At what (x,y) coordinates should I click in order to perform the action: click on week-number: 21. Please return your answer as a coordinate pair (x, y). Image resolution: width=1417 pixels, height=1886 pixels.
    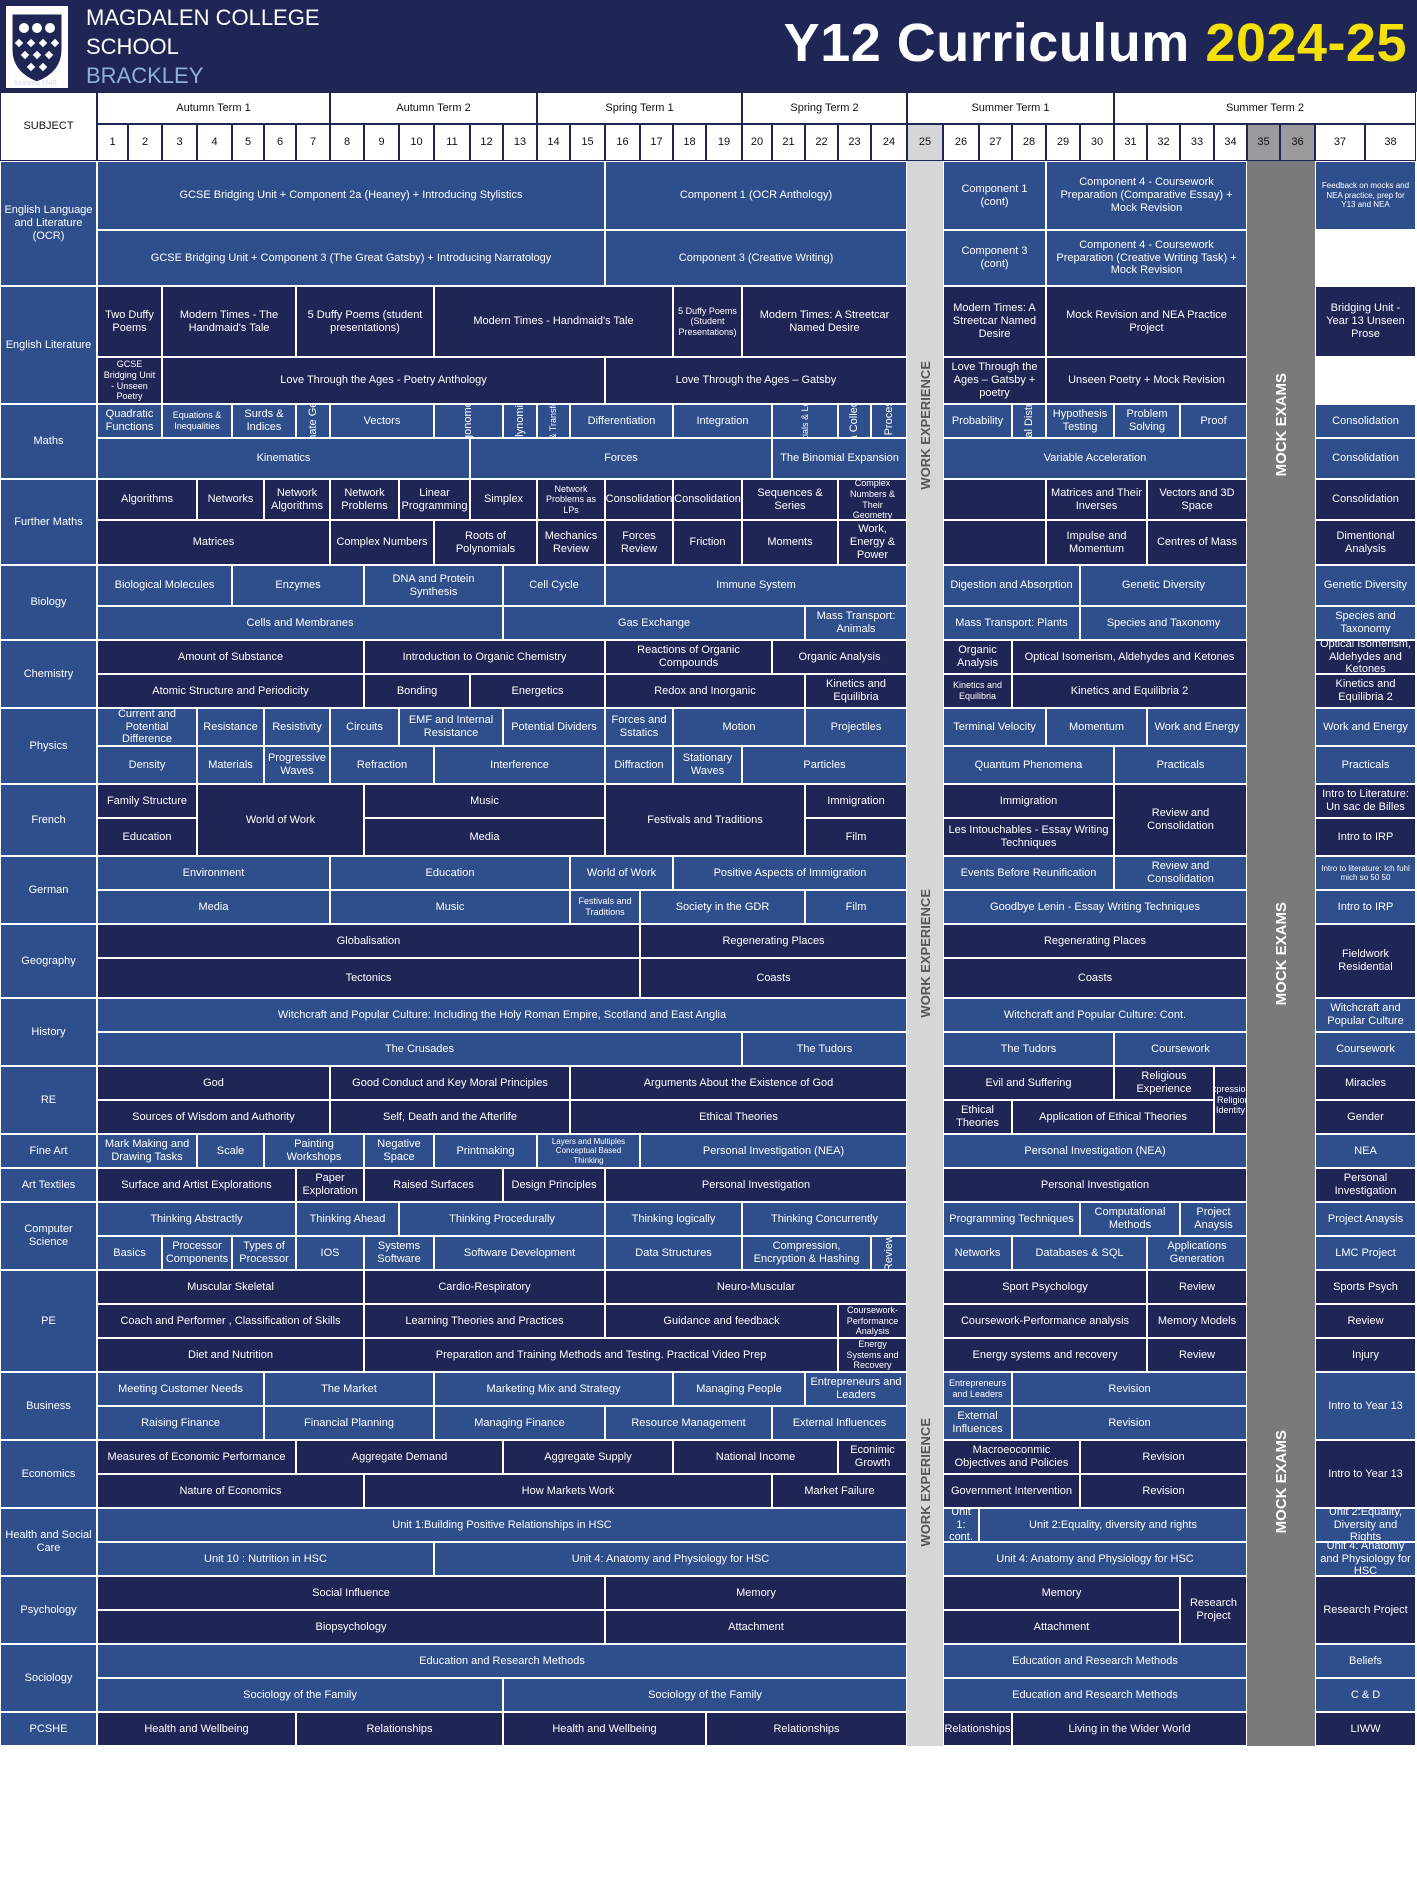
    Looking at the image, I should click on (788, 142).